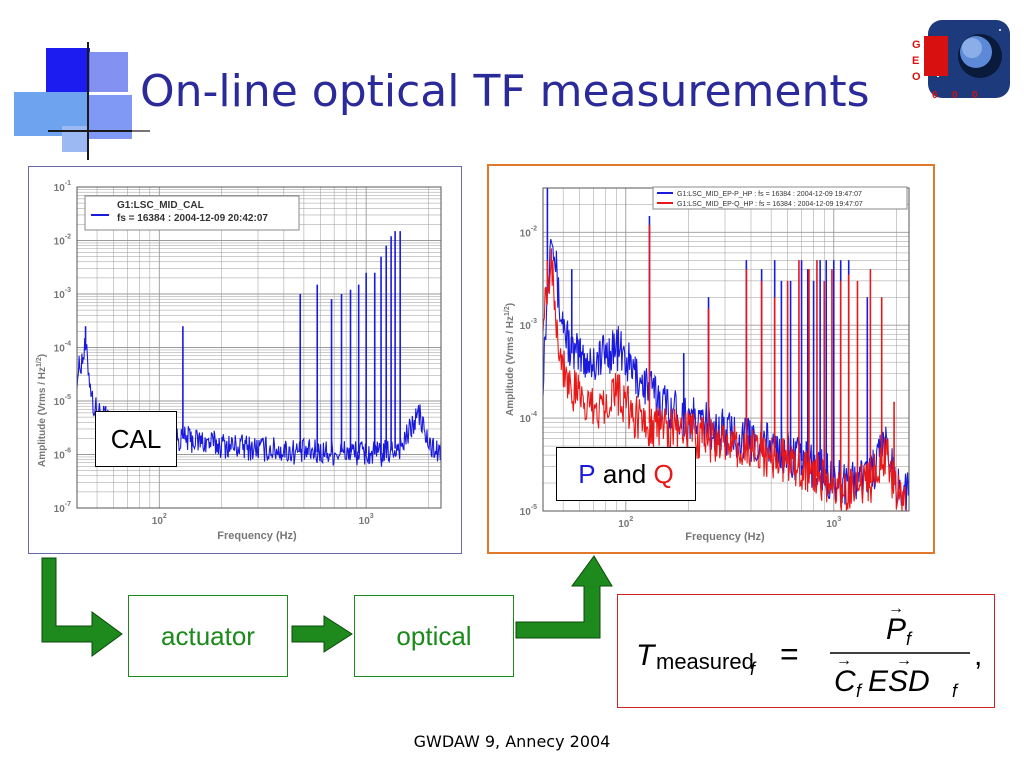 This screenshot has width=1024, height=768. I want to click on y-tick-label-2: 10⁻³, so click(62, 294).